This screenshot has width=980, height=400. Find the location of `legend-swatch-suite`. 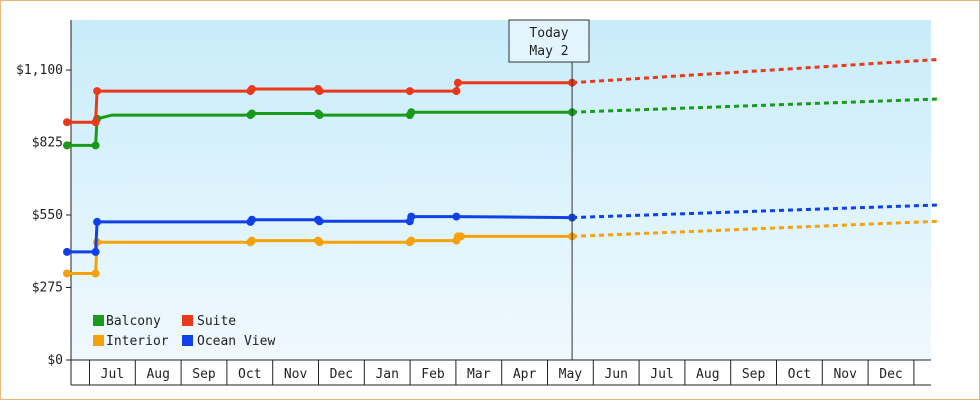

legend-swatch-suite is located at coordinates (187, 320).